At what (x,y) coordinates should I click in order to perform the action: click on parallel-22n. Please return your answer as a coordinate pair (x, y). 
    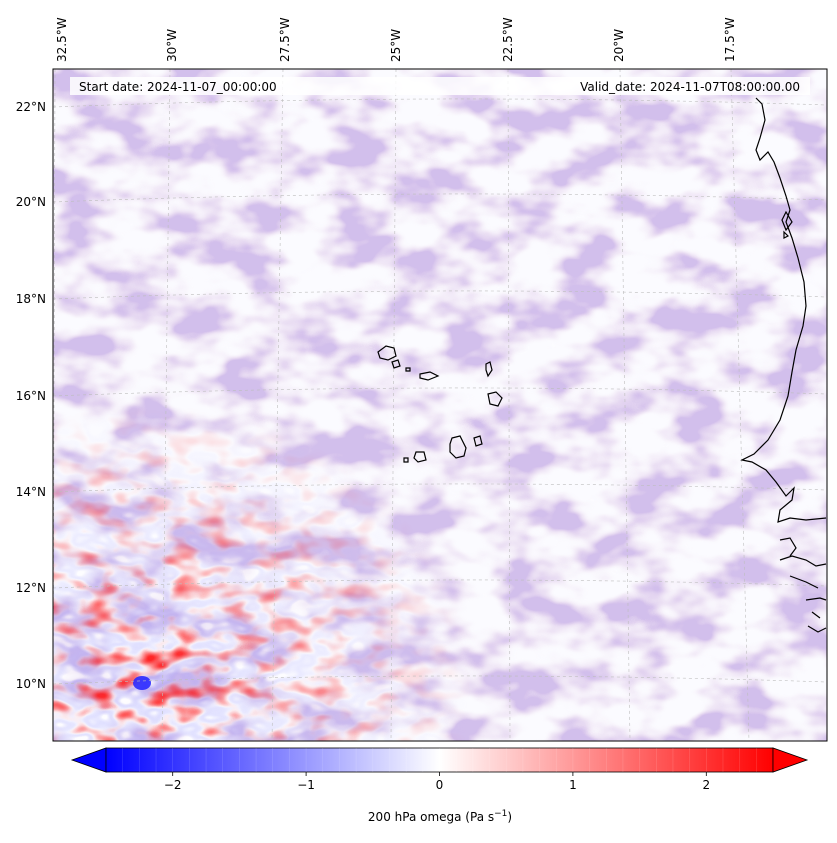
    Looking at the image, I should click on (440, 103).